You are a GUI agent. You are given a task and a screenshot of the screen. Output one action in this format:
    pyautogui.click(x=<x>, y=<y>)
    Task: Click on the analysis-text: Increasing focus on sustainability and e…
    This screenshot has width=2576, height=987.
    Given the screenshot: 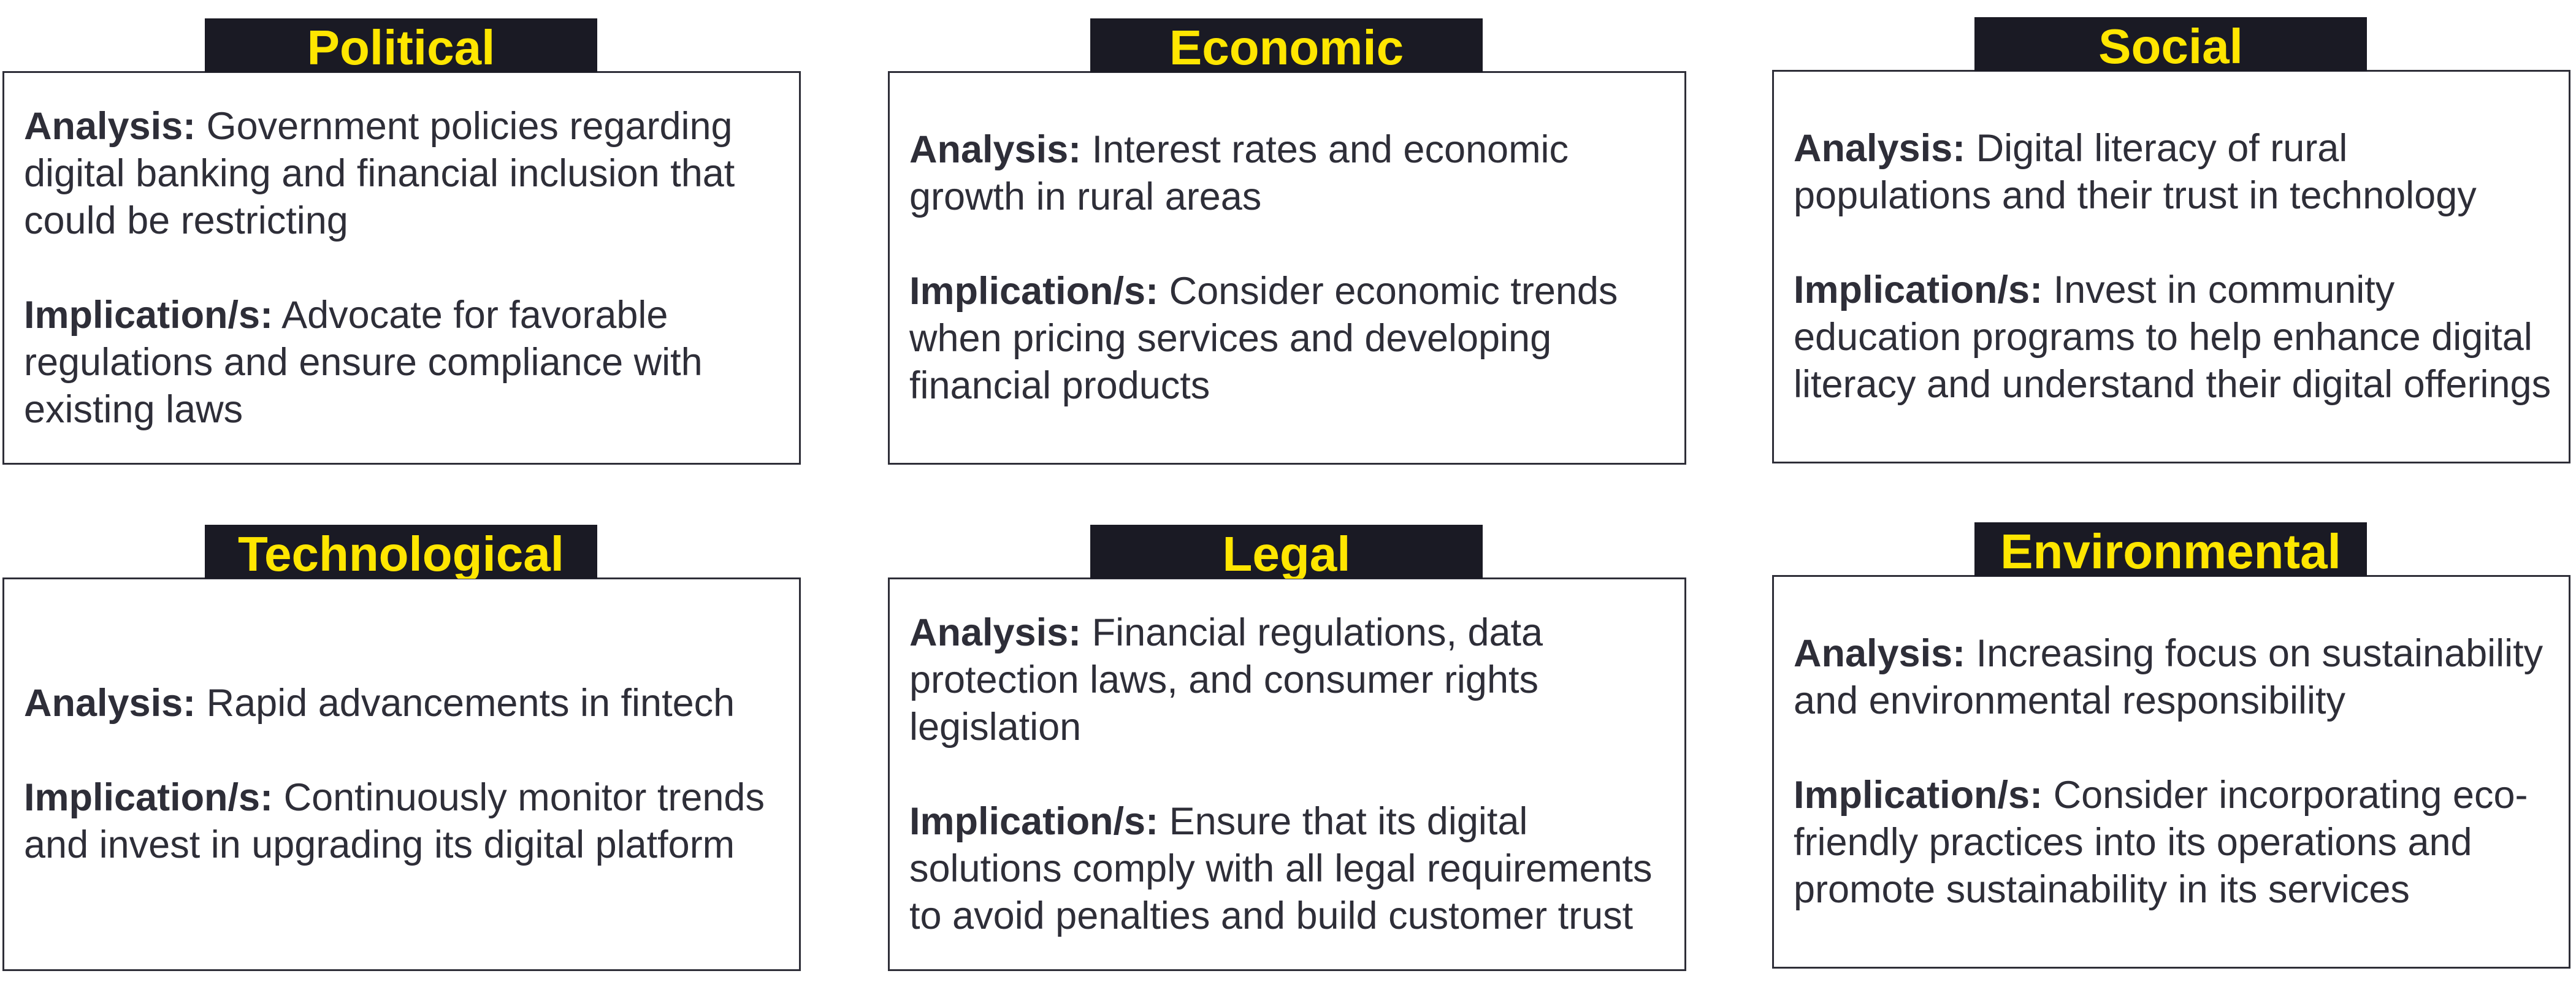 What is the action you would take?
    pyautogui.click(x=2169, y=677)
    